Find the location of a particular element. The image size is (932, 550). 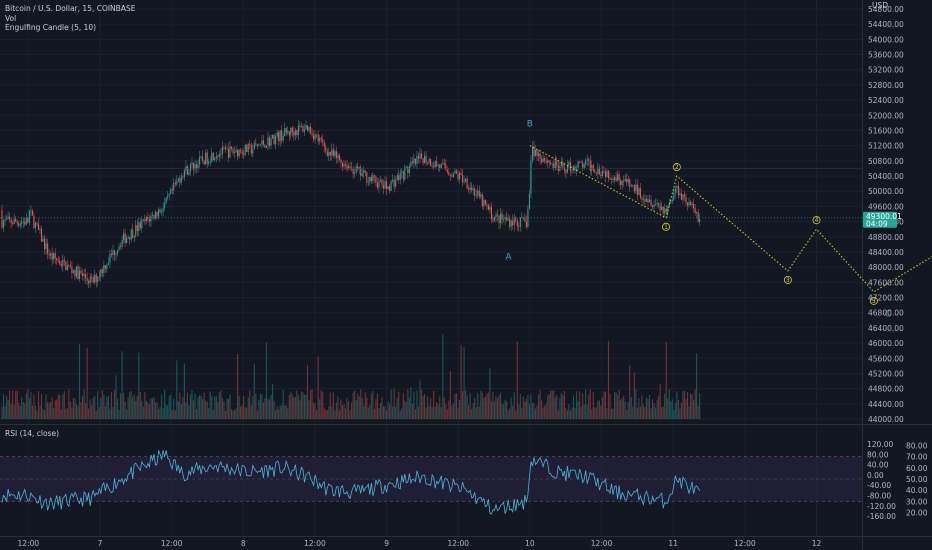

indicator-legend: Engulfing Candle (5, 10) is located at coordinates (51, 27).